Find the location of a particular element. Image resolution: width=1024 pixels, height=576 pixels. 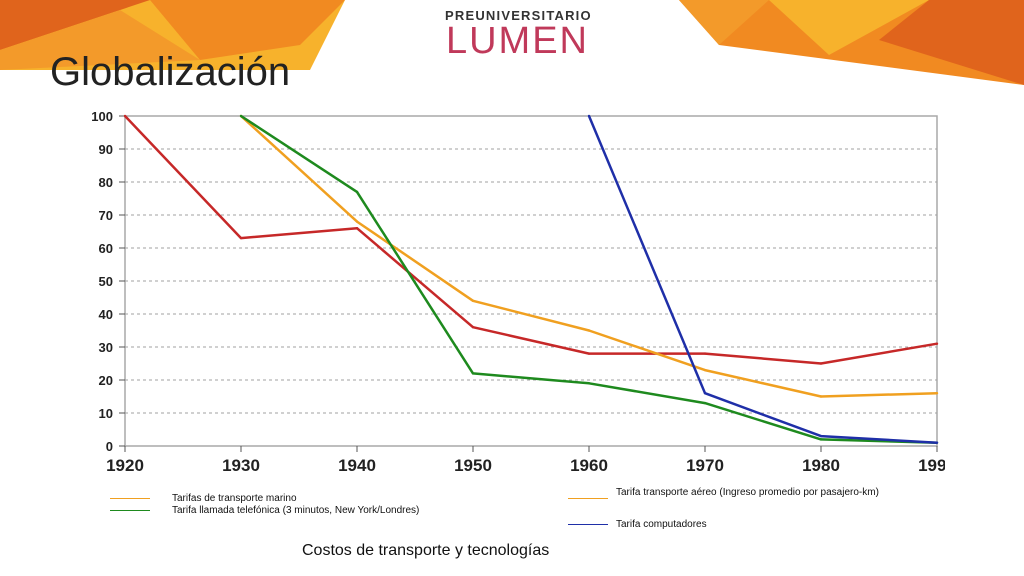

y-tick-label: 90 is located at coordinates (106, 149).